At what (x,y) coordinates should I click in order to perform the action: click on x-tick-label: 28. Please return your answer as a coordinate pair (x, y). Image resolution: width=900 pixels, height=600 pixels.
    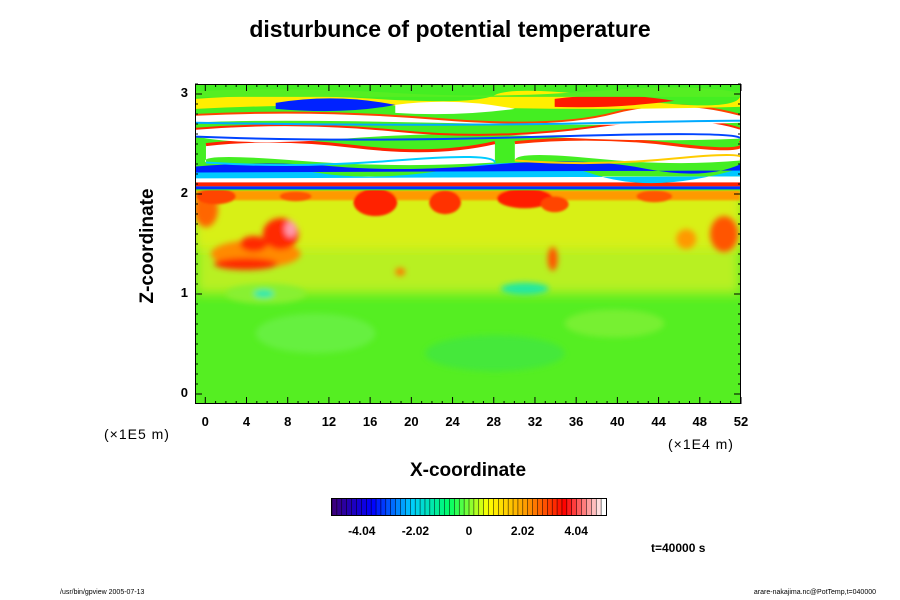
    Looking at the image, I should click on (493, 421).